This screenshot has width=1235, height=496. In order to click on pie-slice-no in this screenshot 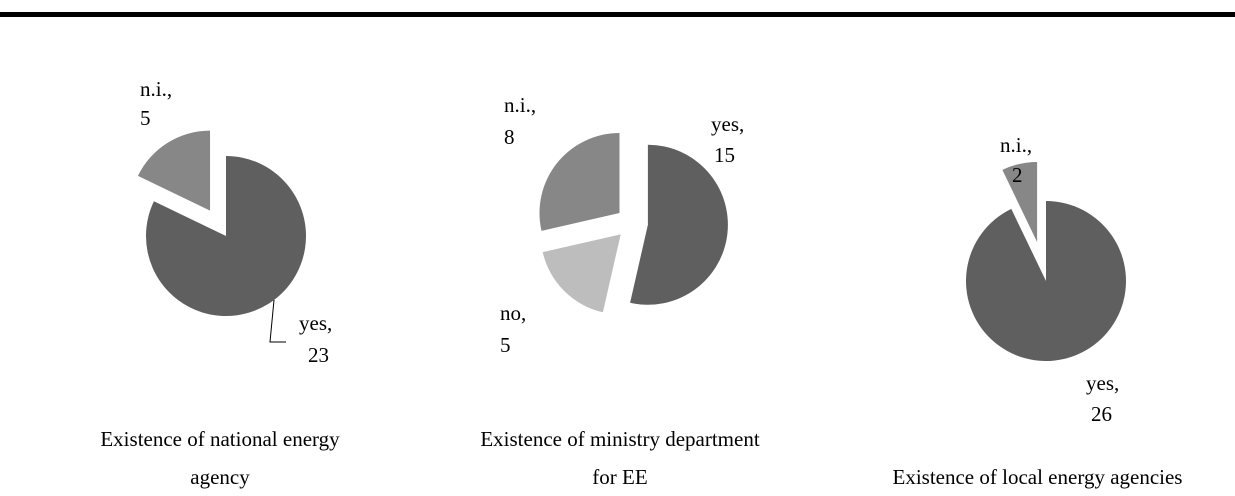, I will do `click(581, 273)`.